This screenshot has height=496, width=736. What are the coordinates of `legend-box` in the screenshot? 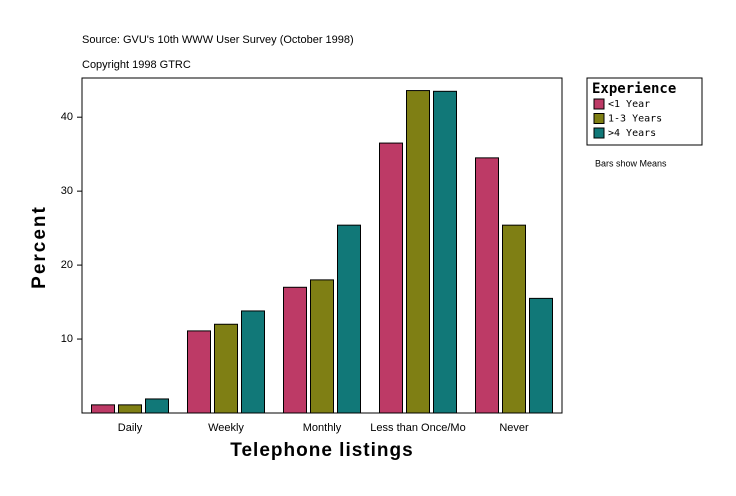 It's located at (644, 111).